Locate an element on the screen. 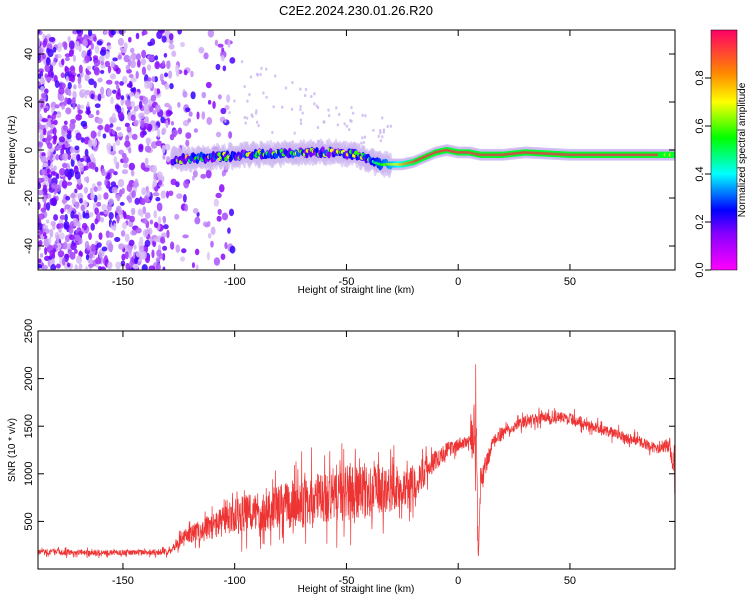  colorbar-frame is located at coordinates (724, 150).